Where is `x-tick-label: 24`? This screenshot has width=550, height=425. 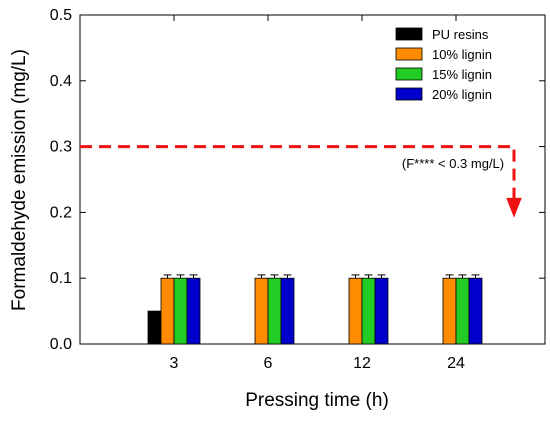
x-tick-label: 24 is located at coordinates (456, 363).